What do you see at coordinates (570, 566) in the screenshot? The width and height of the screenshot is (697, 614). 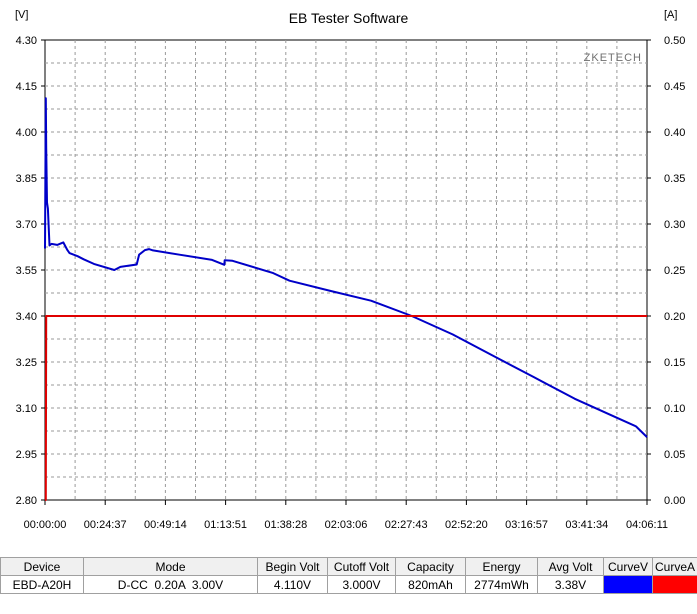 I see `header-avg-volt: Avg Volt` at bounding box center [570, 566].